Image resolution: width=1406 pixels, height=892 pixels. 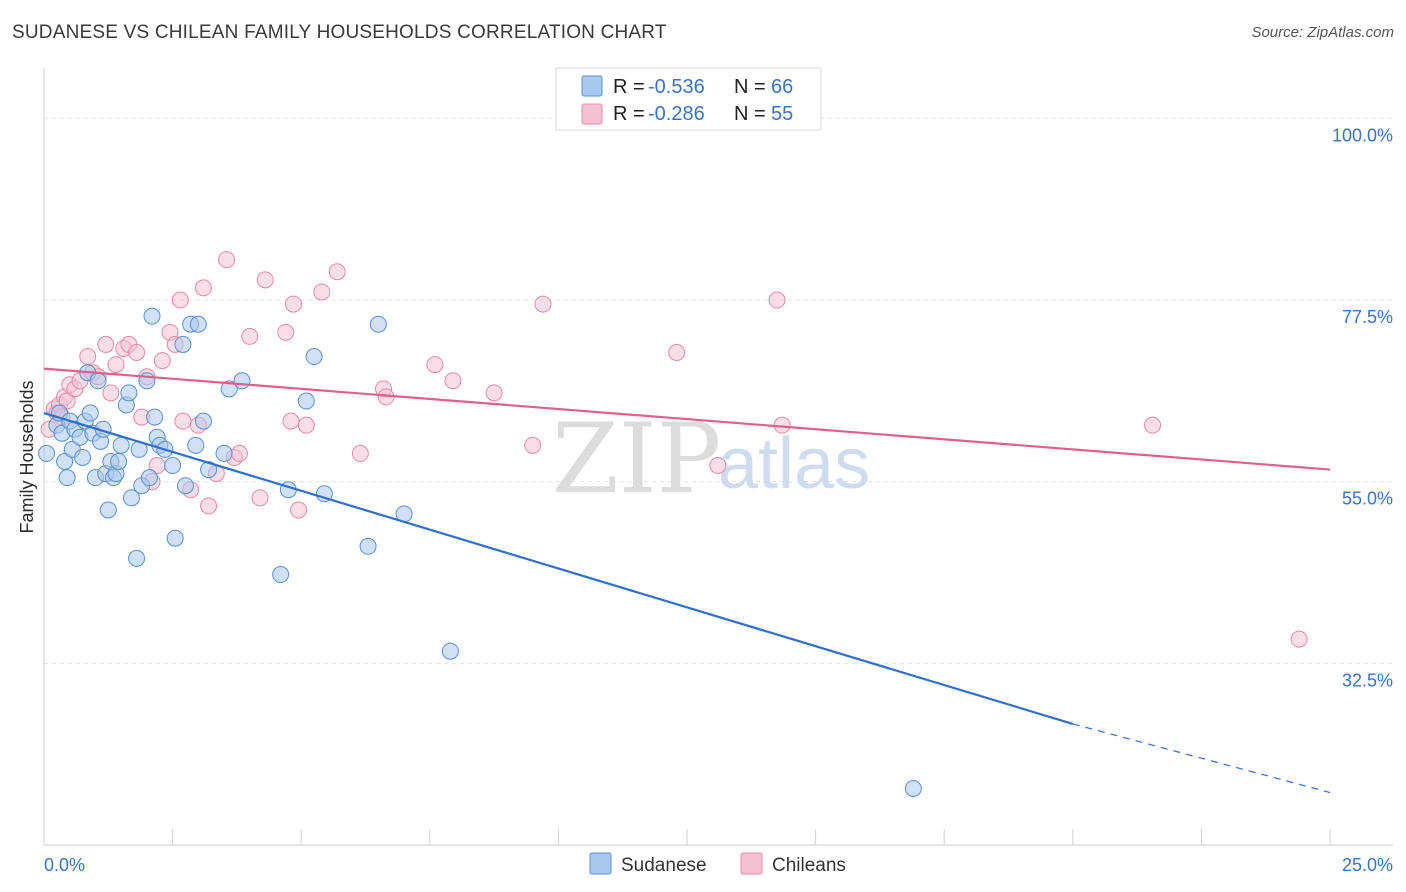 I want to click on x-tick-label: 25.0%, so click(x=1367, y=865).